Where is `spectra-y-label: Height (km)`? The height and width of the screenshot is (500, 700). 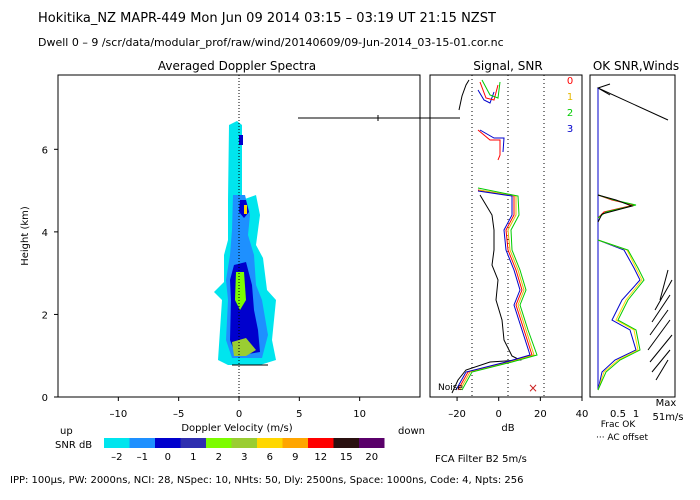 spectra-y-label: Height (km) is located at coordinates (25, 236).